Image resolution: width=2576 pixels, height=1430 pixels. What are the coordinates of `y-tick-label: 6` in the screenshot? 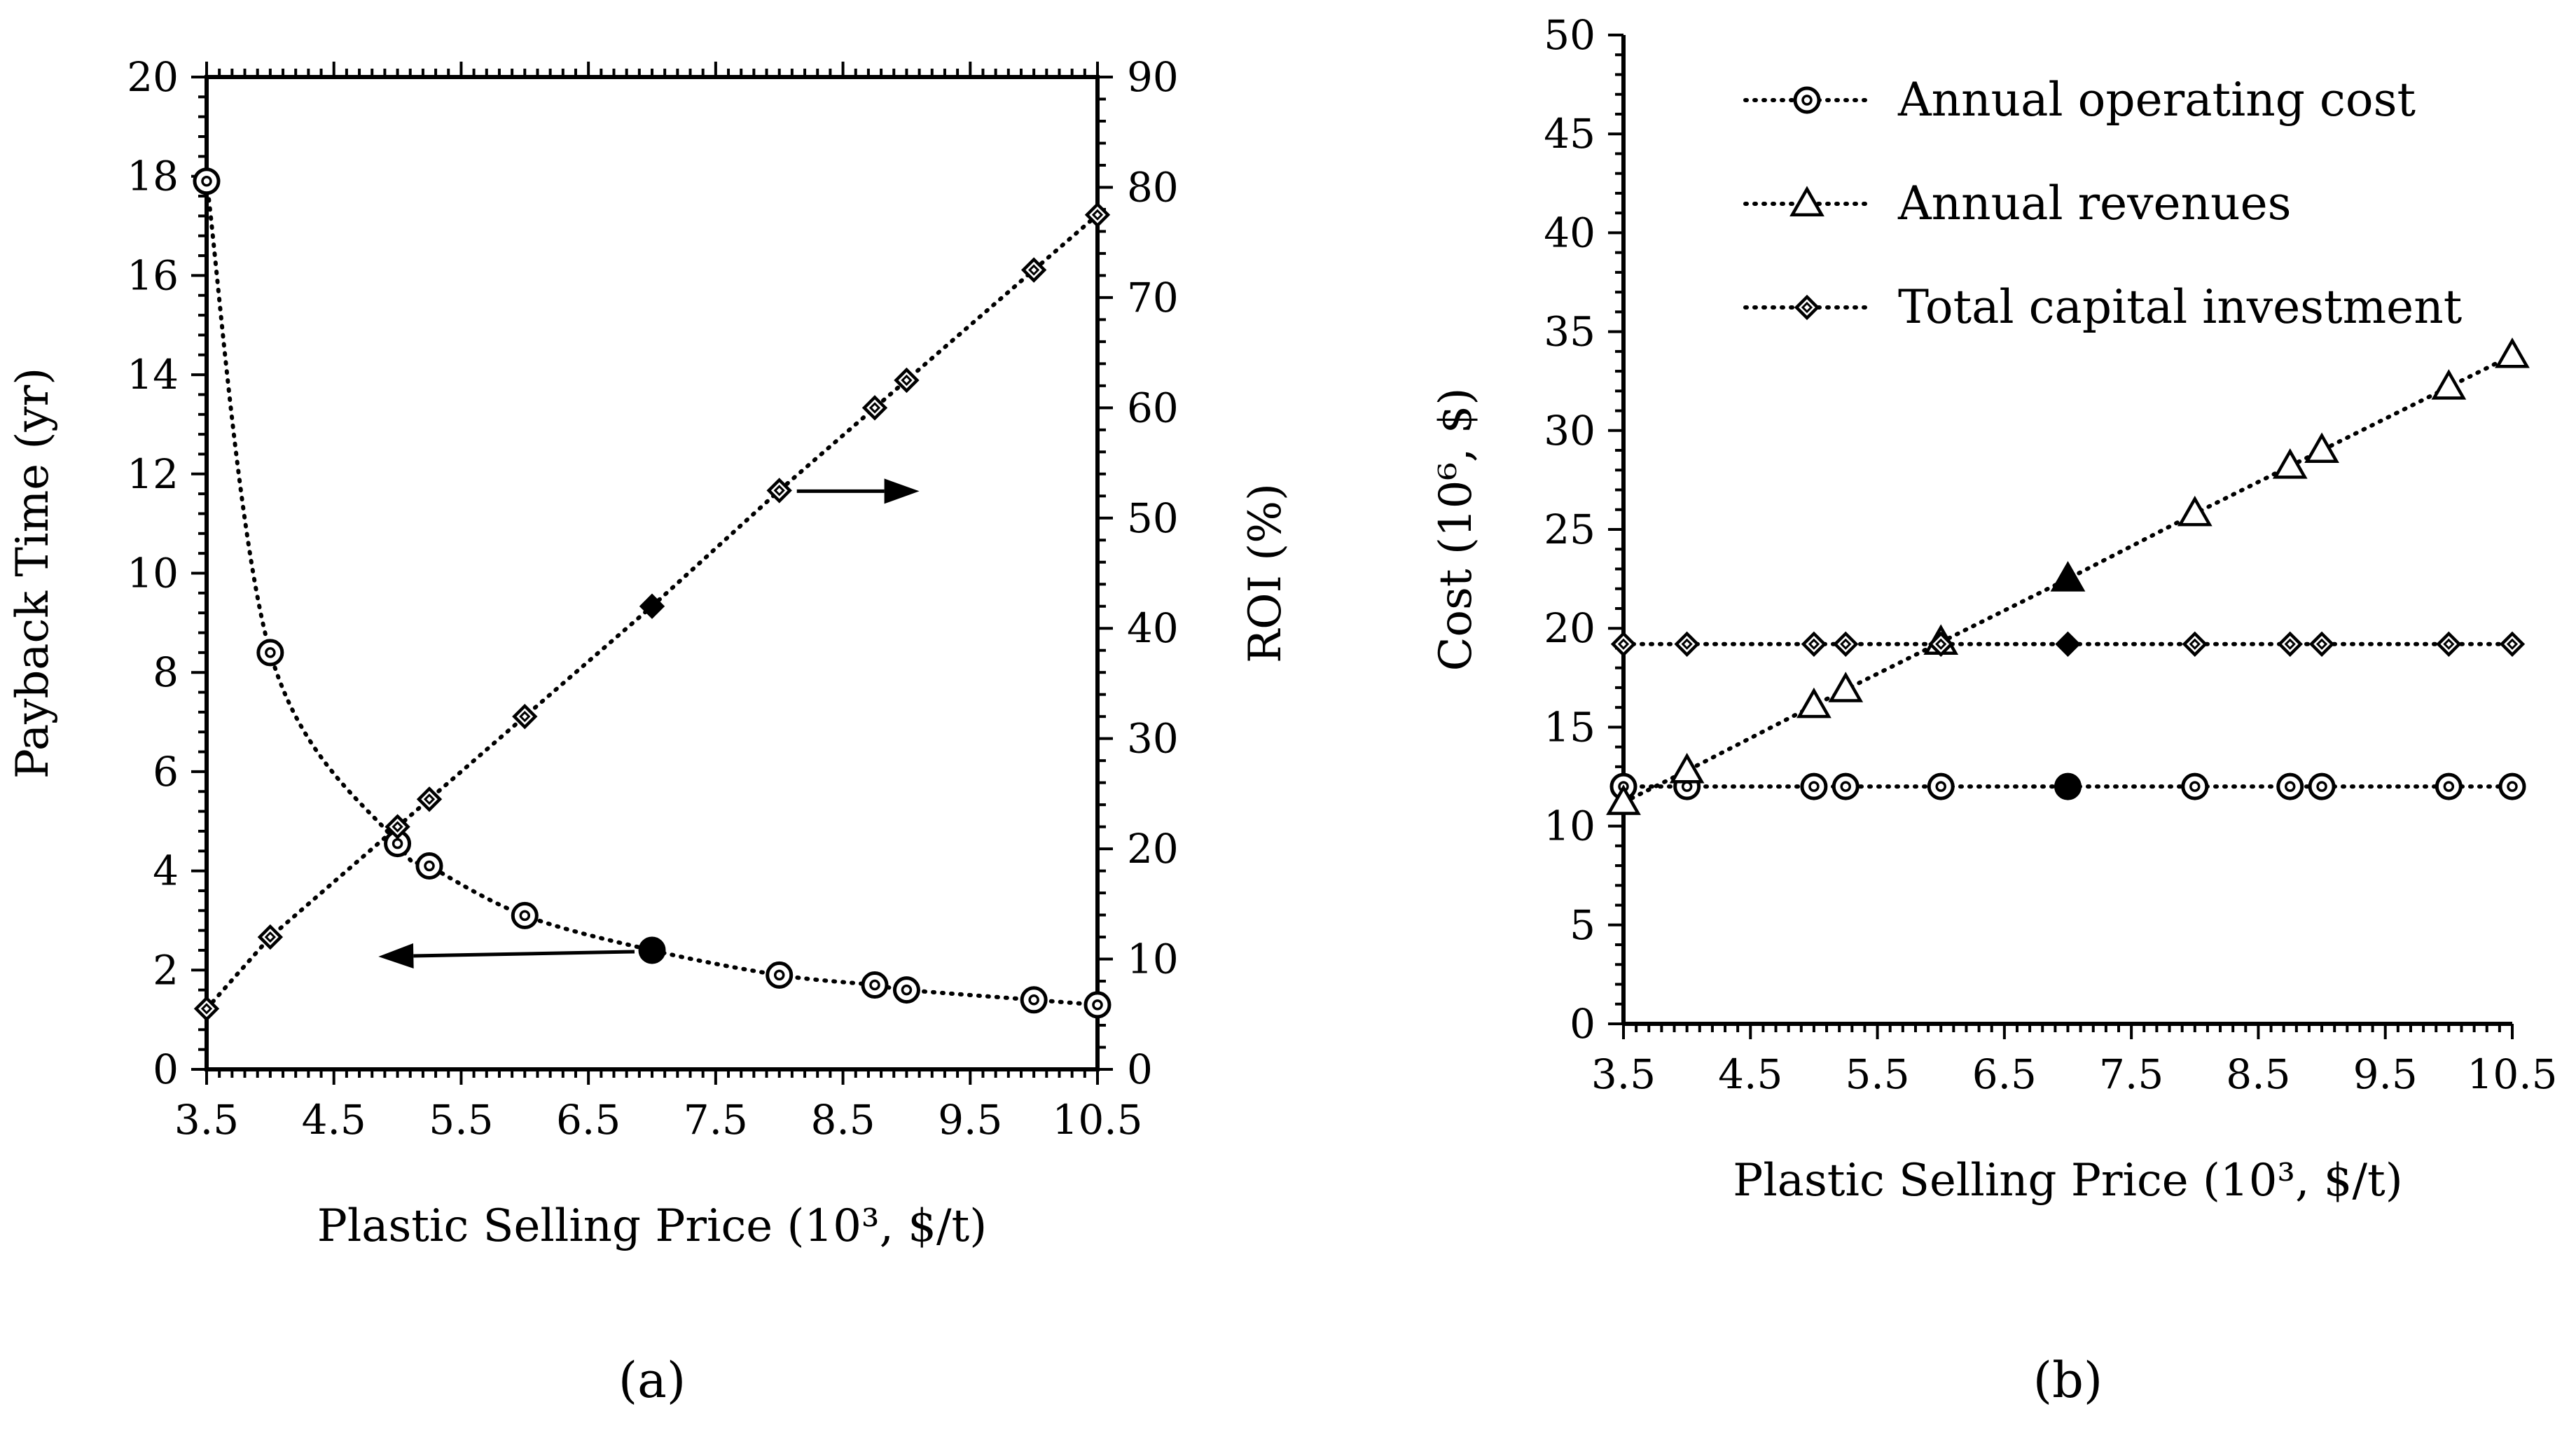 It's located at (166, 772).